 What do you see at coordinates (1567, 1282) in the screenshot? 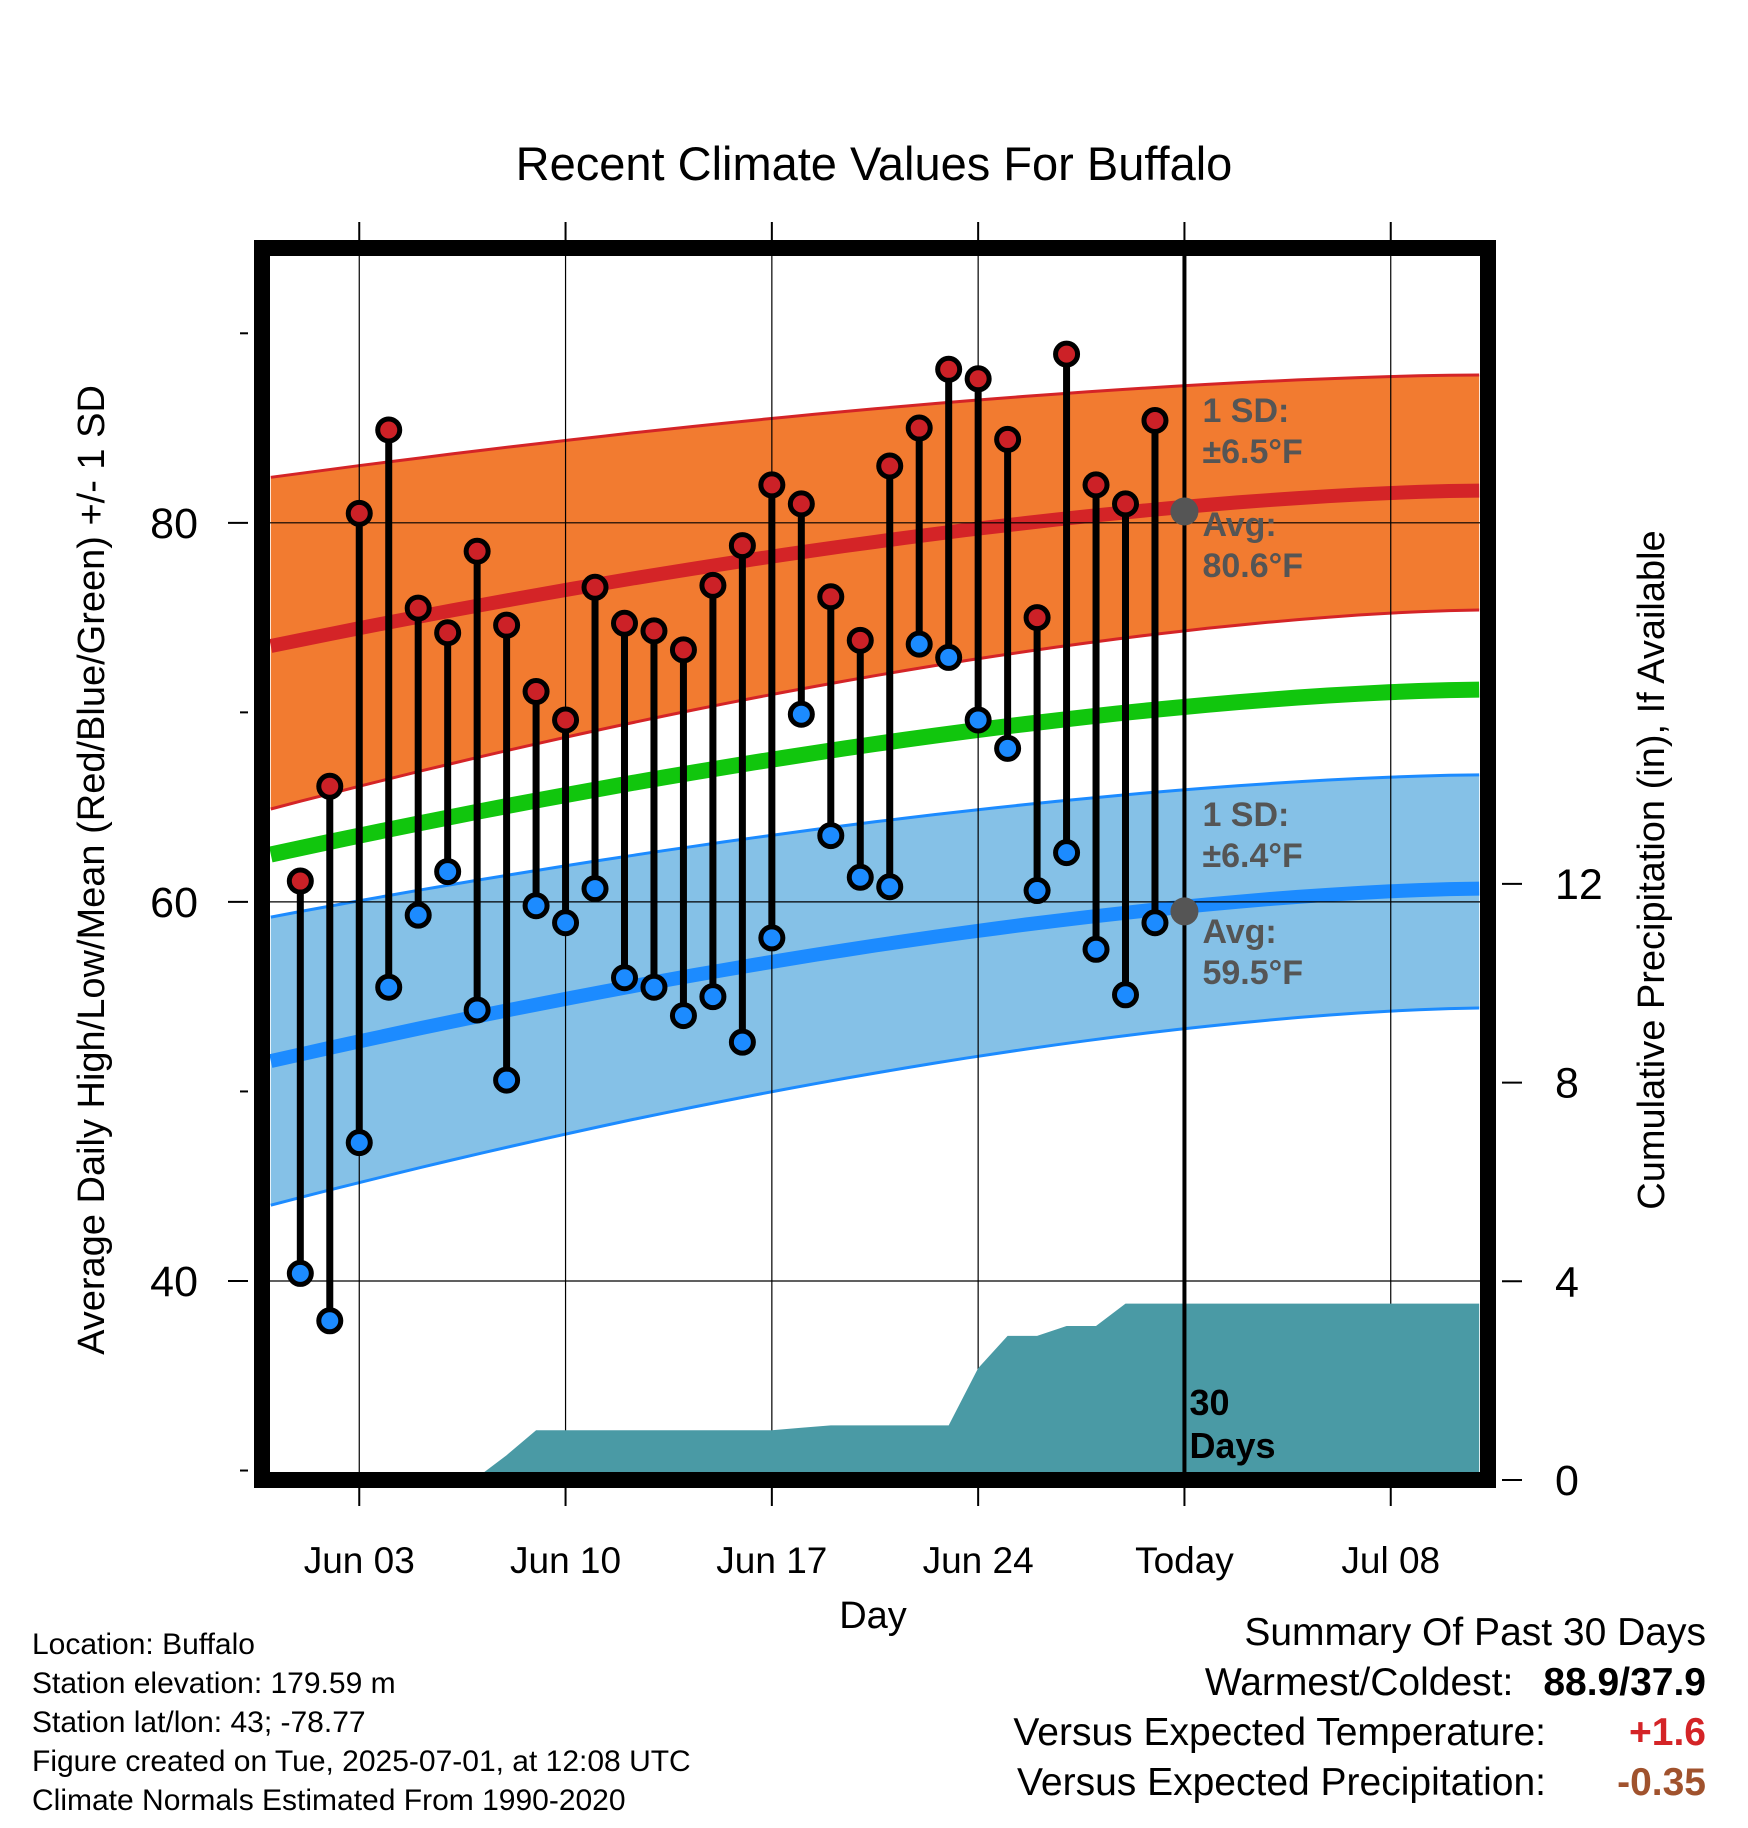
I see `y2-tick-label: 4` at bounding box center [1567, 1282].